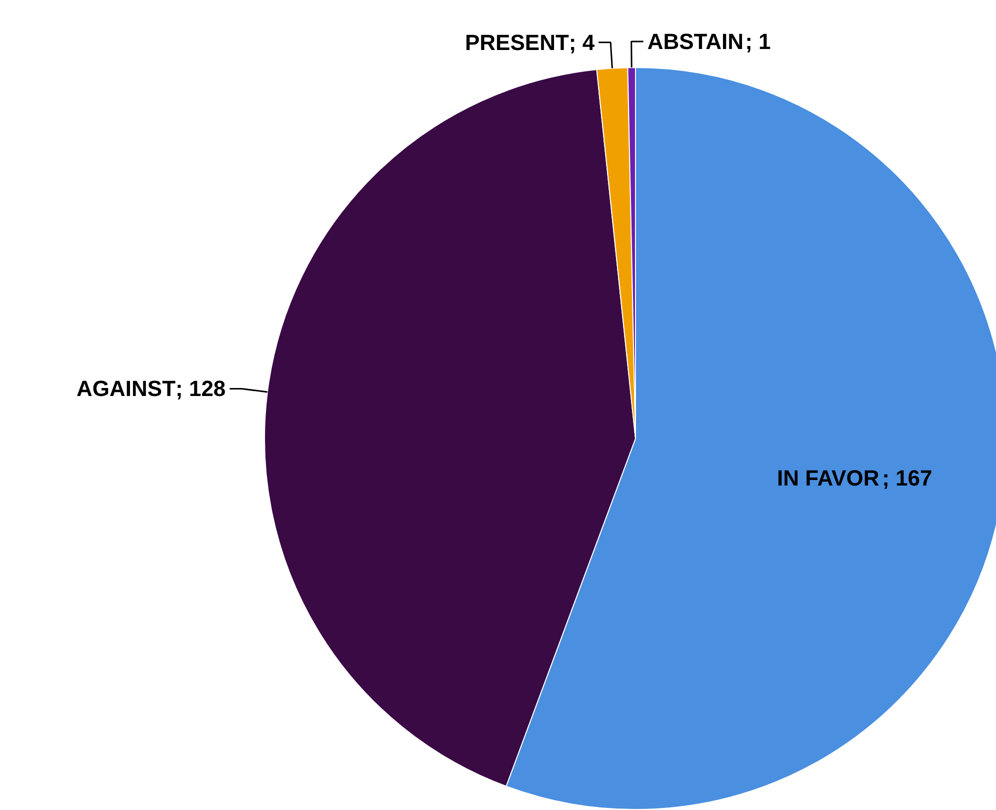 The width and height of the screenshot is (996, 810). What do you see at coordinates (758, 41) in the screenshot?
I see `data-label: ; 1` at bounding box center [758, 41].